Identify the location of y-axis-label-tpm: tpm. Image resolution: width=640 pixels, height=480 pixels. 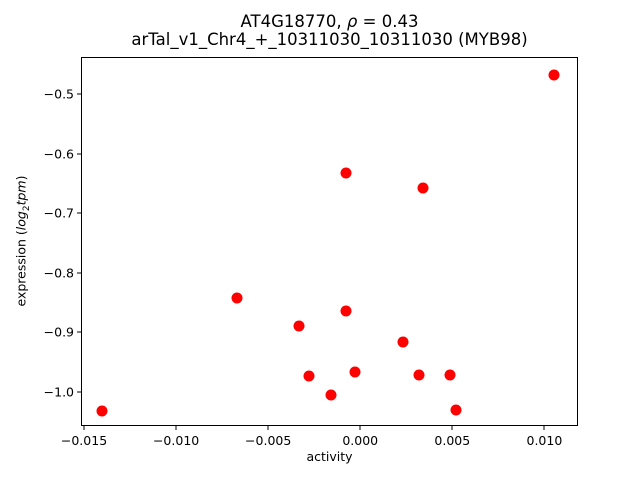
(21, 193).